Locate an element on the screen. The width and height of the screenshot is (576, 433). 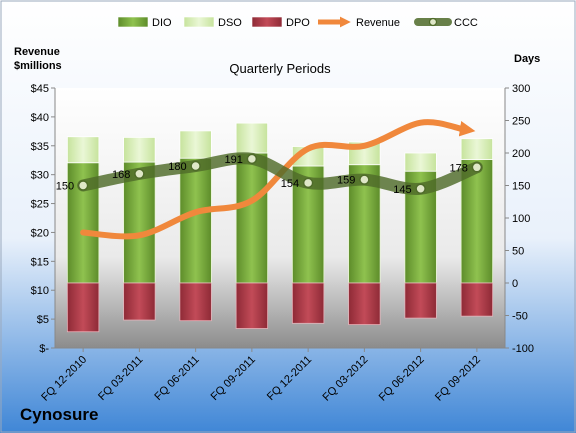
y-left-tick-label: $40 is located at coordinates (40, 118).